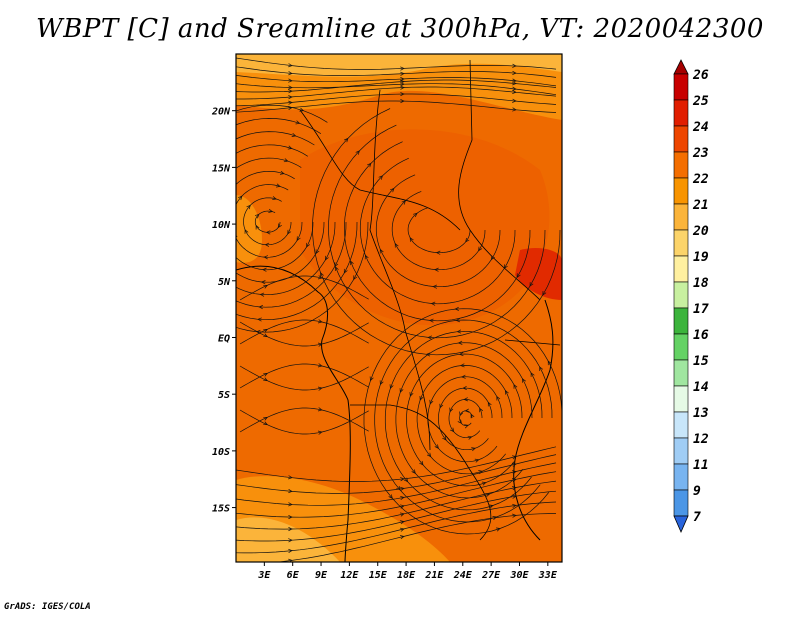 The height and width of the screenshot is (618, 800). I want to click on x-tick-label: 15E, so click(378, 575).